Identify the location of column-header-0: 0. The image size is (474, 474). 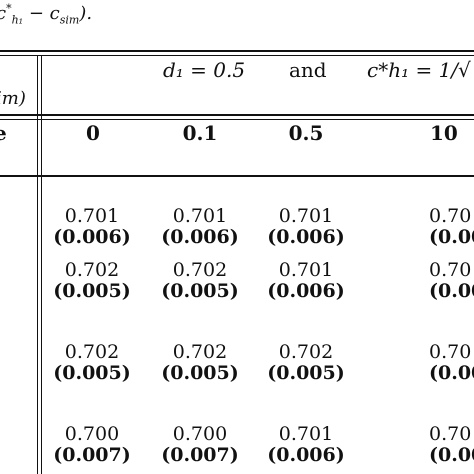
(93, 133).